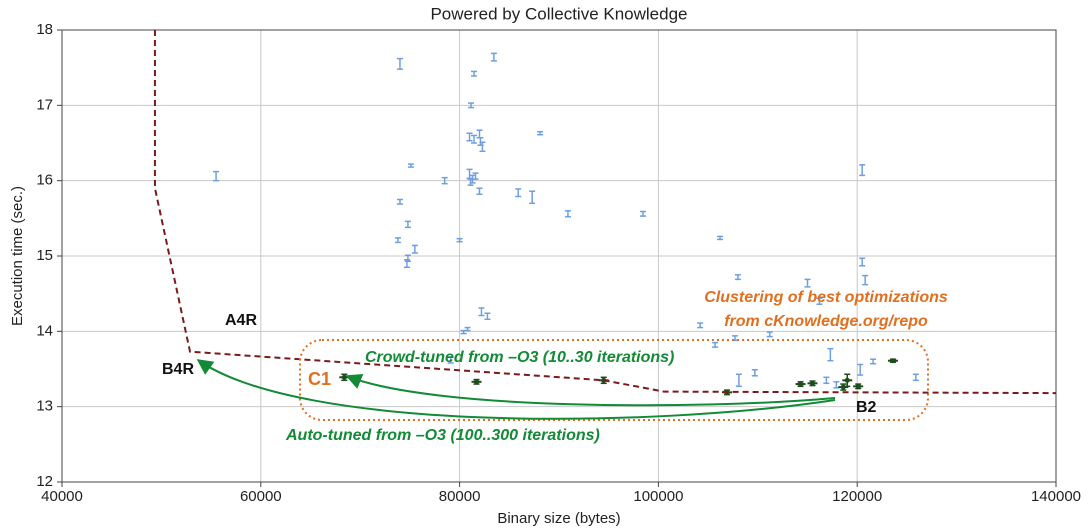  I want to click on annotation: Clustering of best optimizations, so click(826, 297).